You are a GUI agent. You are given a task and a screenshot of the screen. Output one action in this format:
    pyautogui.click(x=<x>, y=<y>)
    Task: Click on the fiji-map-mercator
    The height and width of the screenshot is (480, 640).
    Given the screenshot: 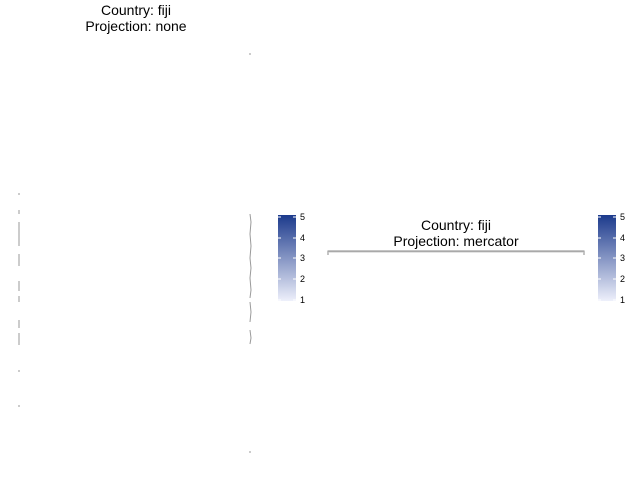 What is the action you would take?
    pyautogui.click(x=456, y=252)
    